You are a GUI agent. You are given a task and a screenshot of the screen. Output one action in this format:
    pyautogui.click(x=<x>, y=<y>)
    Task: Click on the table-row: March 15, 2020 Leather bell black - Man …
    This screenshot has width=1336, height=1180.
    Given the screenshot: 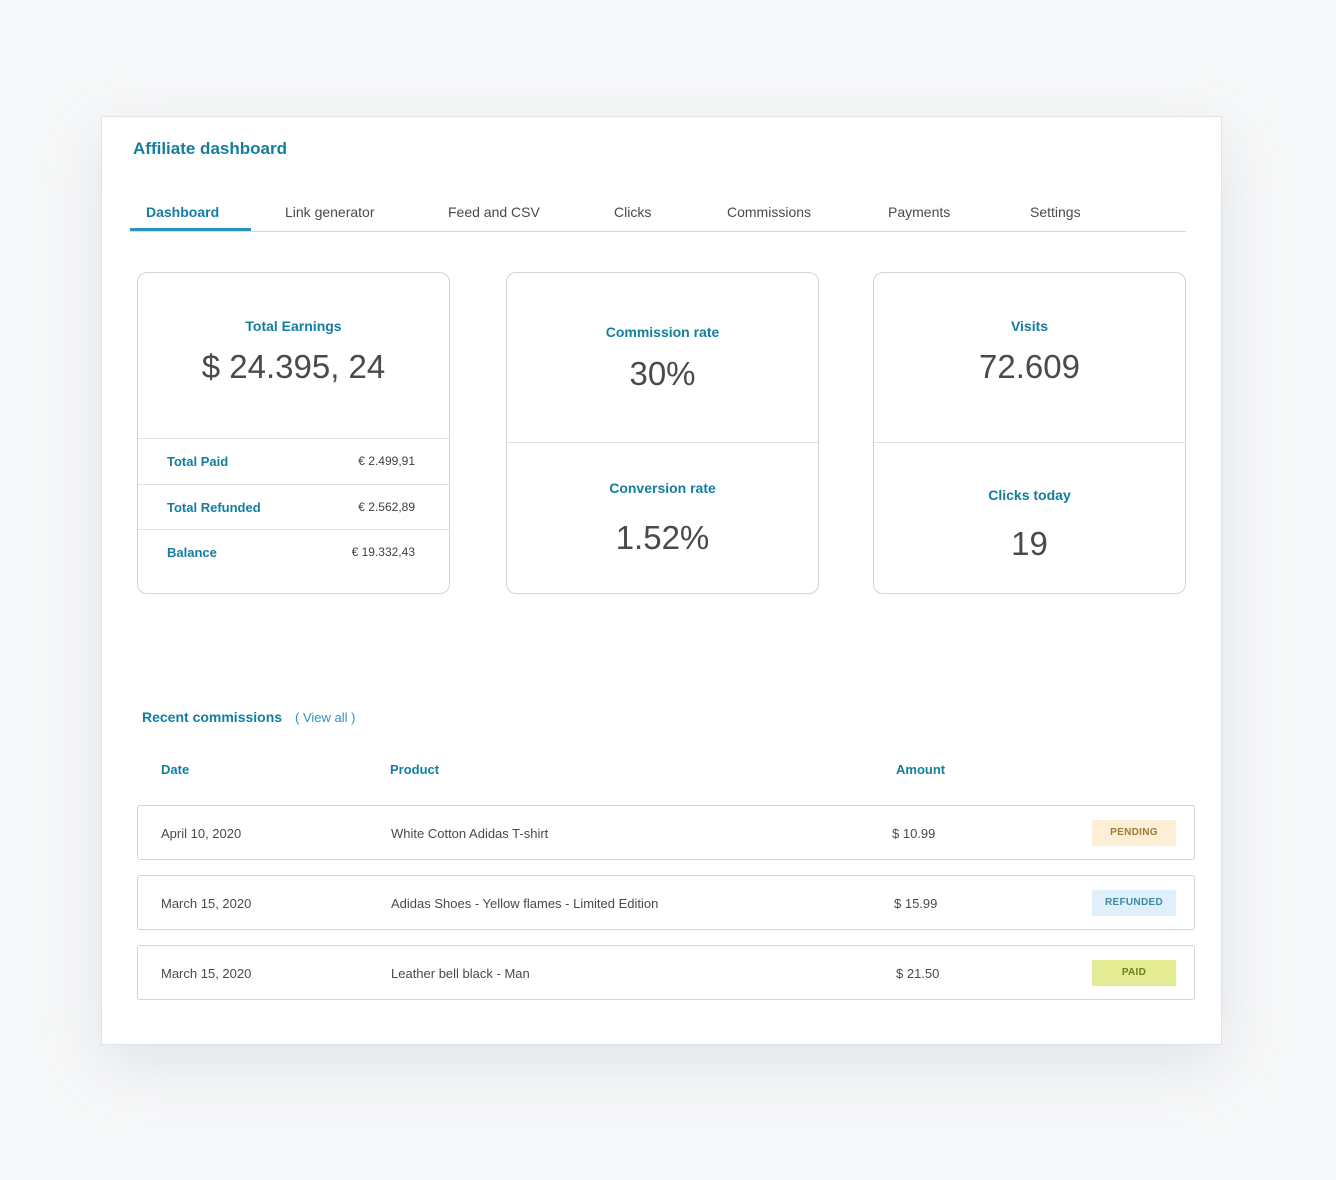 What is the action you would take?
    pyautogui.click(x=666, y=972)
    